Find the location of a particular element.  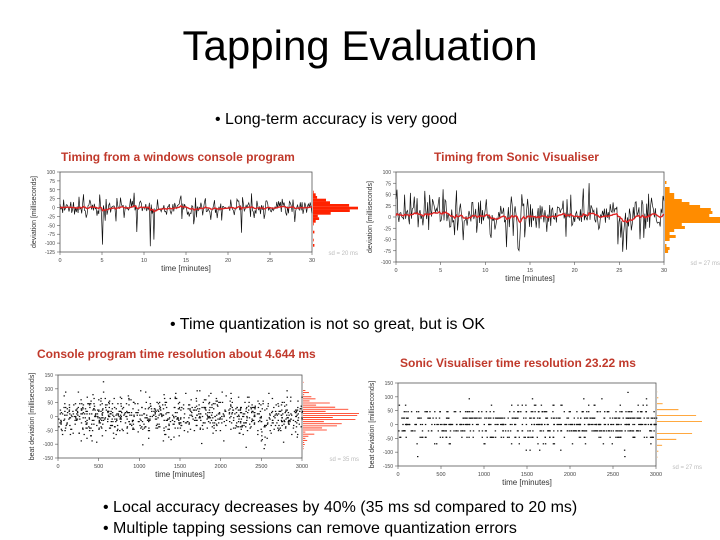

x-tick-label: 2000 is located at coordinates (570, 475).